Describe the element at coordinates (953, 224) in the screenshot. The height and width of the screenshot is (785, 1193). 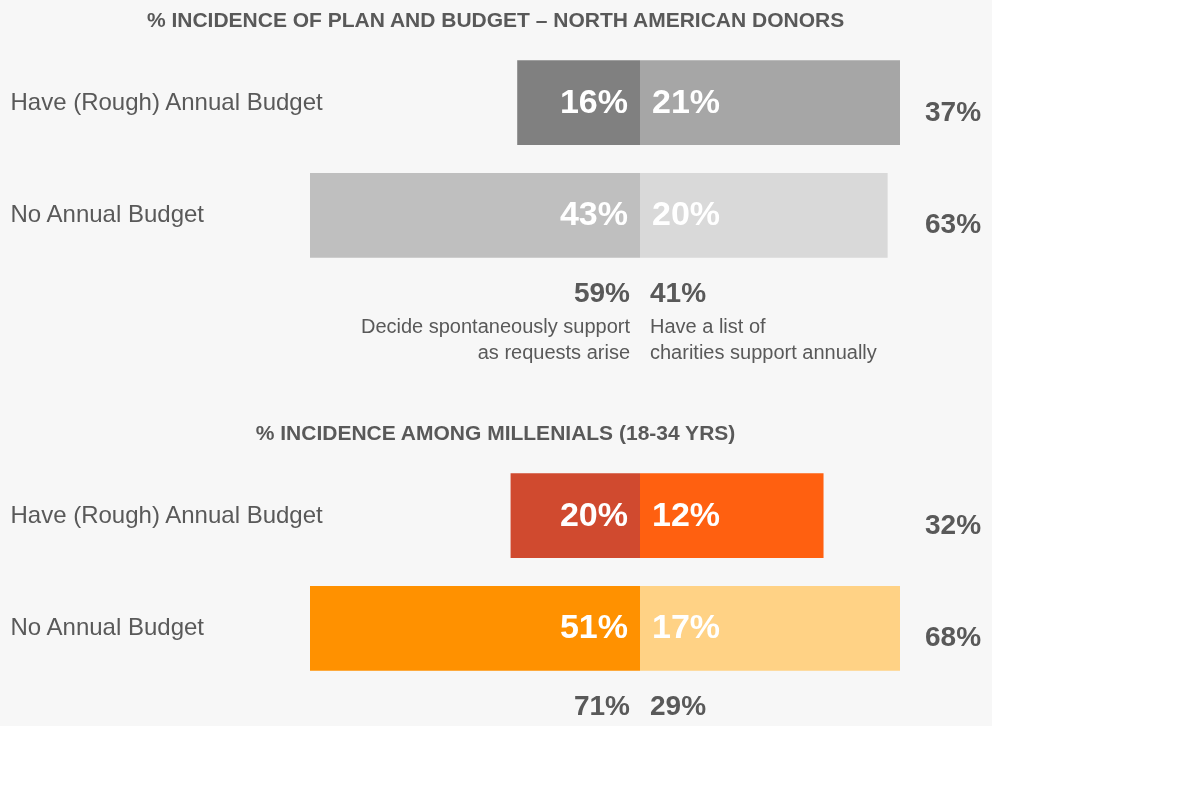
I see `text: 63%` at that location.